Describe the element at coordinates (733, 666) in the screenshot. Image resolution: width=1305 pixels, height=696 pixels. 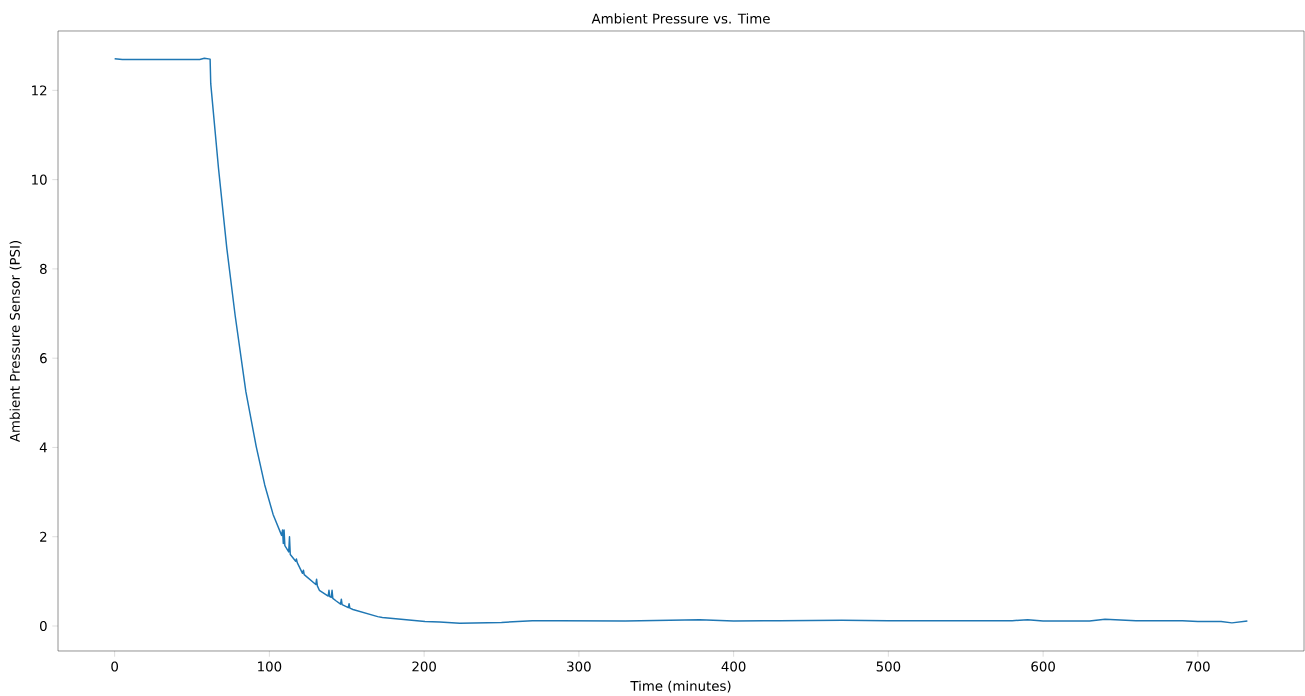
I see `x-tick-label: 400` at that location.